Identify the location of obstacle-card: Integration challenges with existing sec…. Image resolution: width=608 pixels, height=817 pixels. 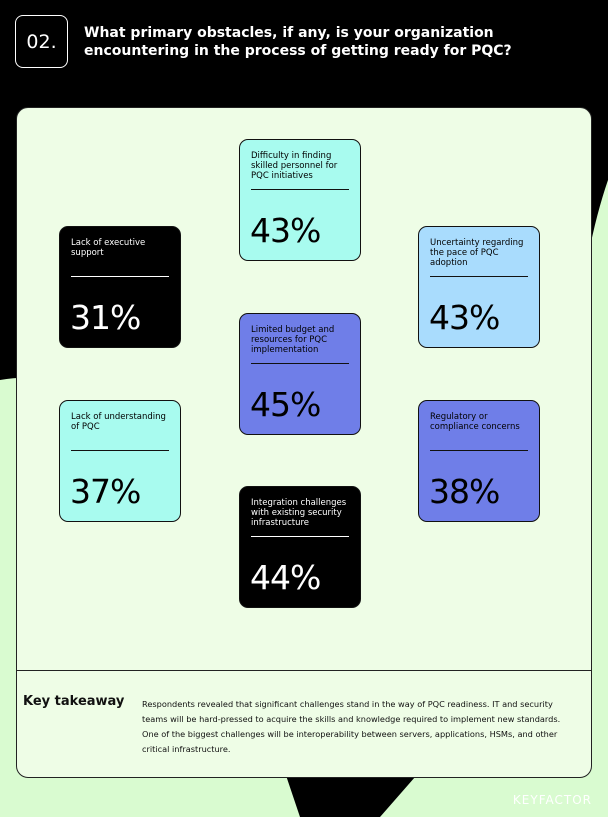
(300, 547).